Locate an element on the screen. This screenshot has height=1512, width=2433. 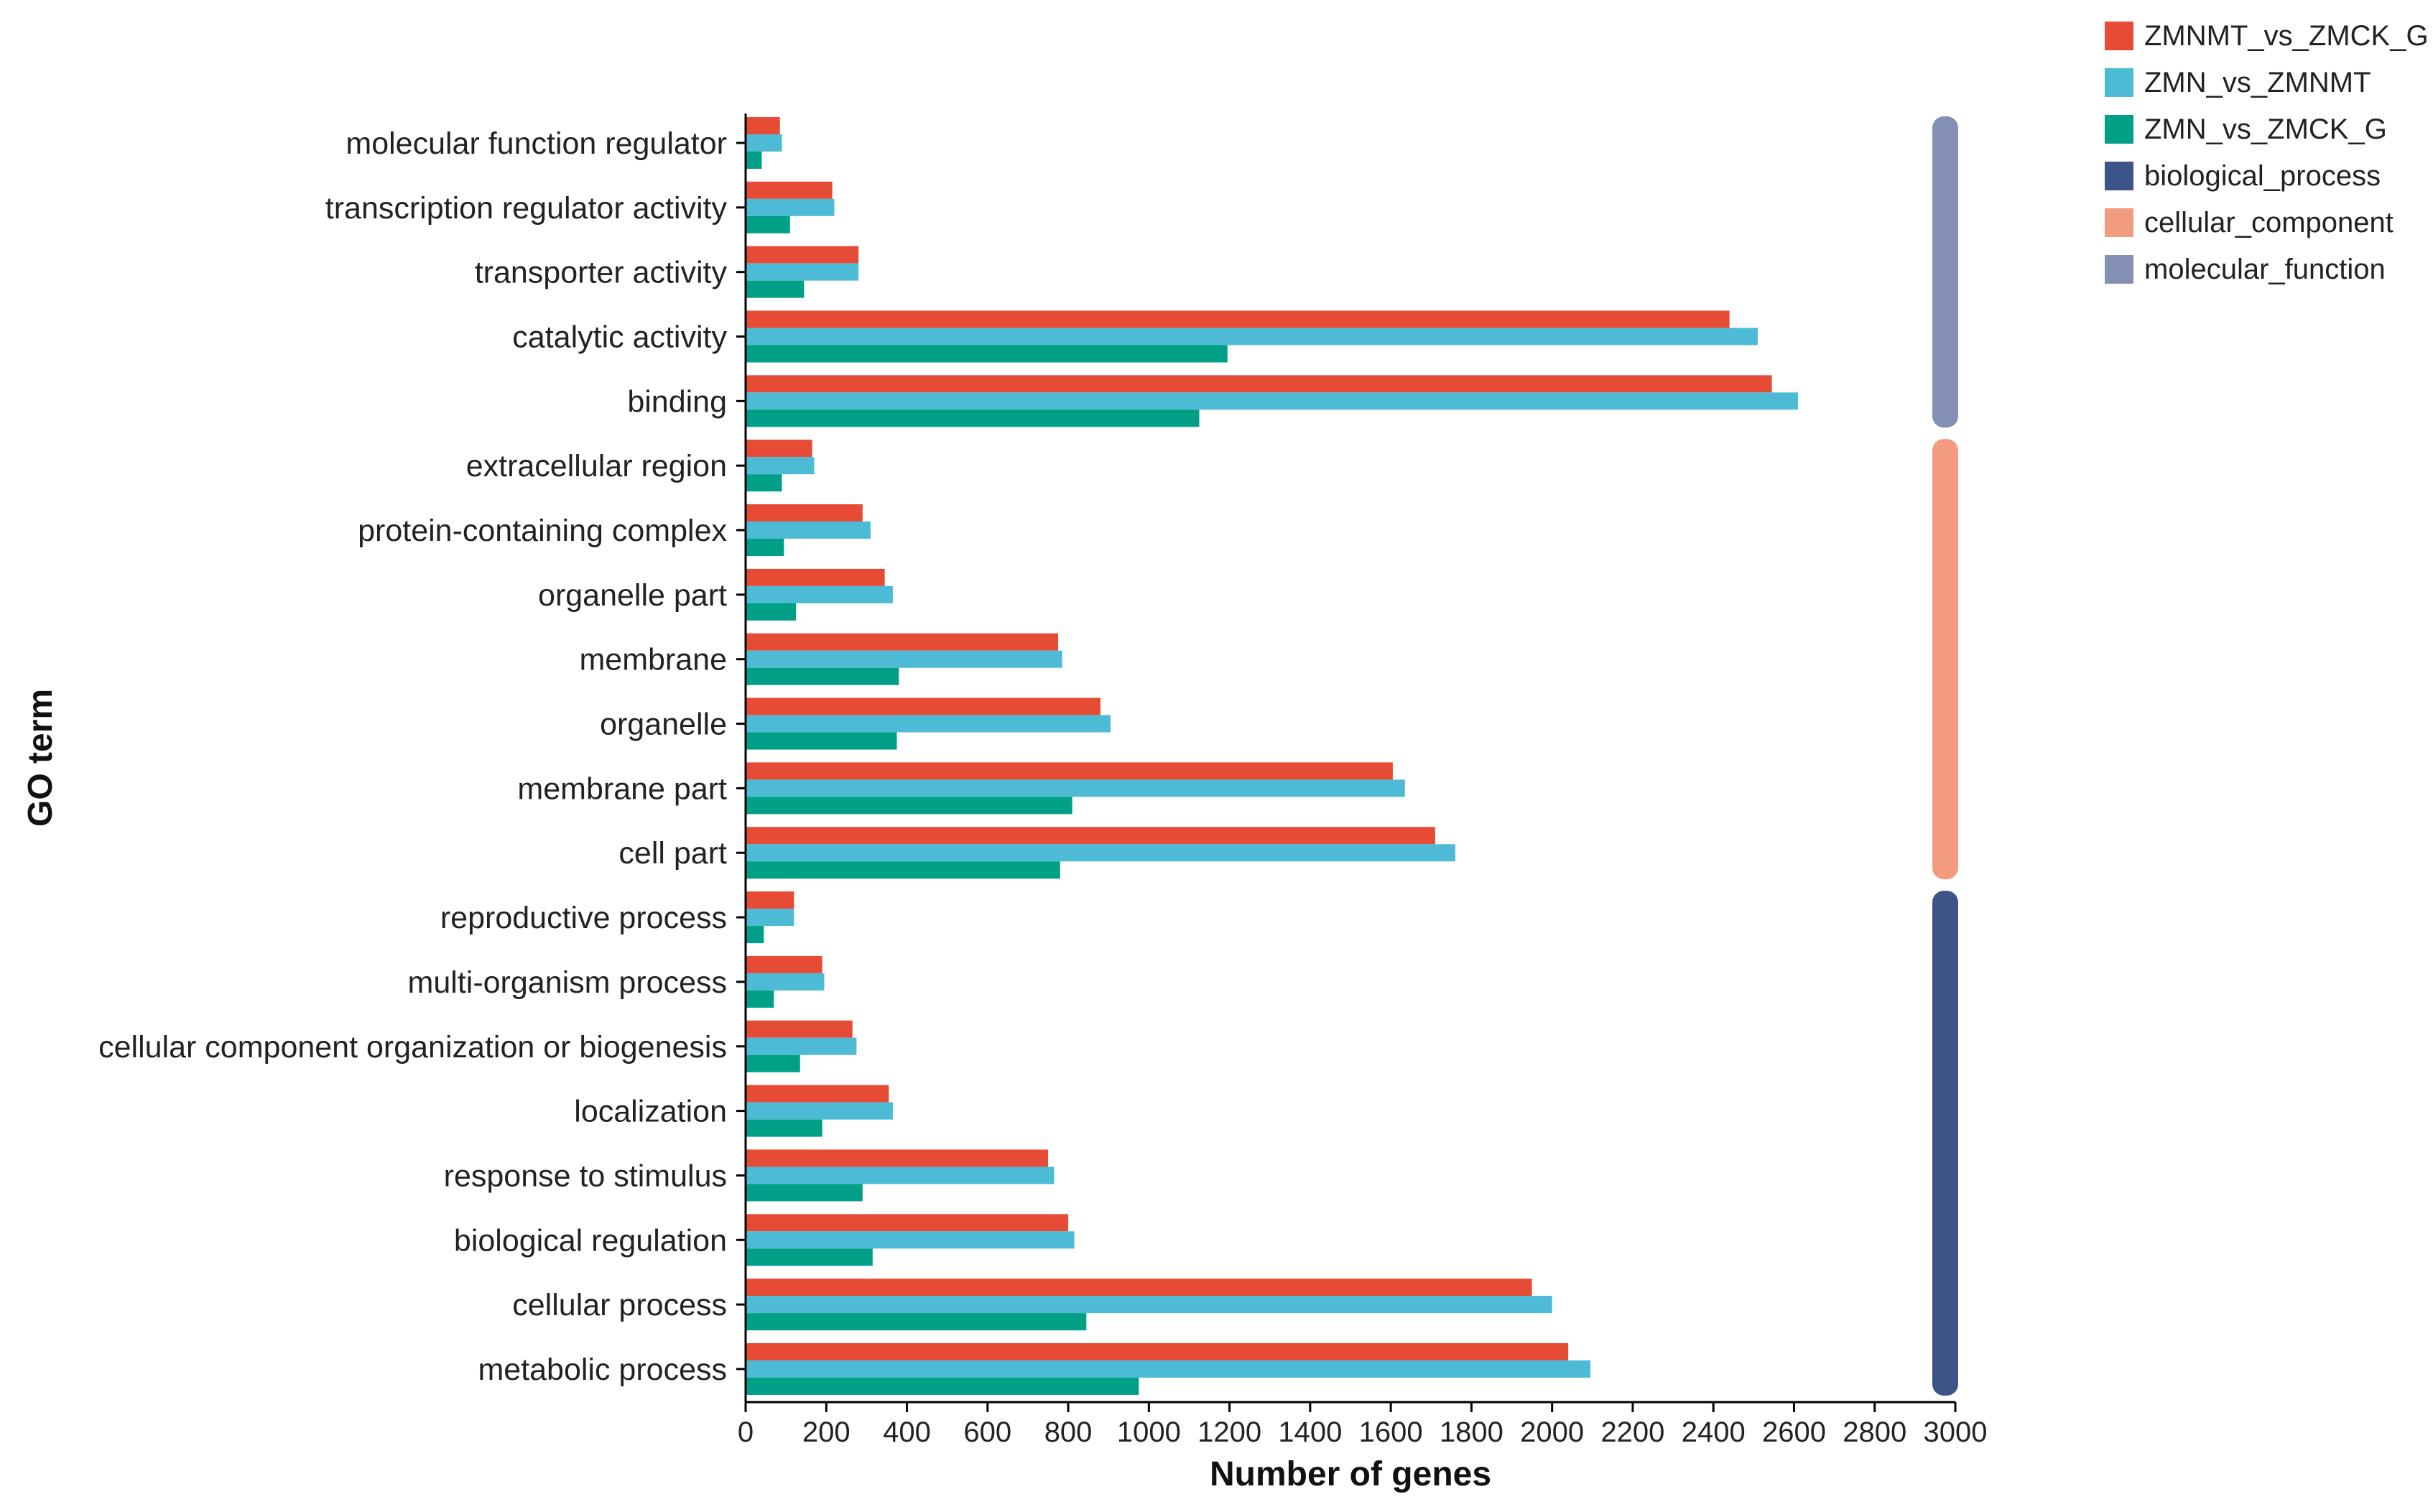
x-tick-label: 2200 is located at coordinates (1632, 1432).